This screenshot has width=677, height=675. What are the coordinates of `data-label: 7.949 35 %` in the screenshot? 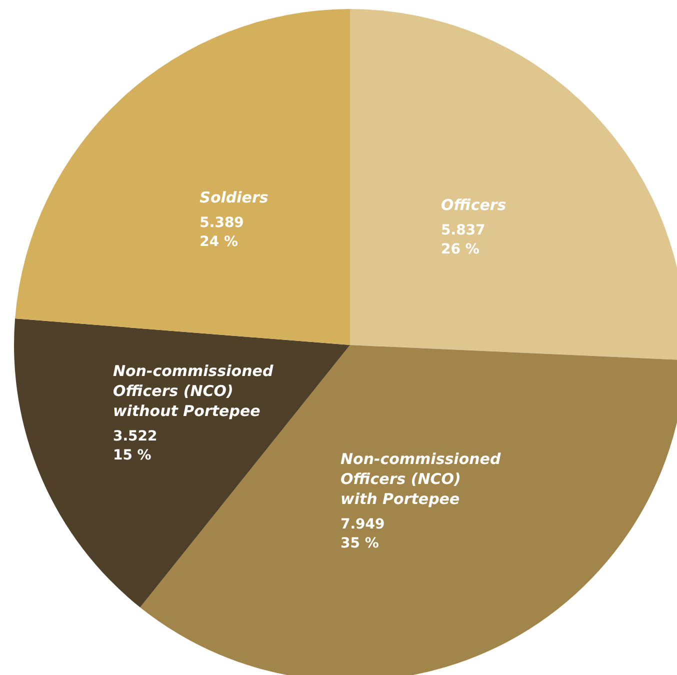 It's located at (362, 534).